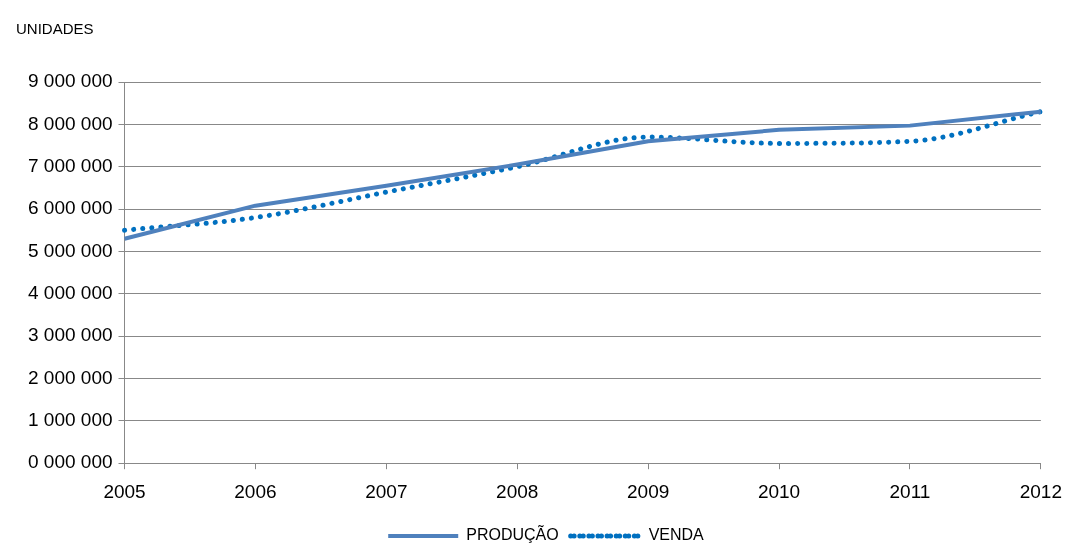 Image resolution: width=1082 pixels, height=556 pixels. What do you see at coordinates (779, 491) in the screenshot?
I see `x-tick-label: 2010` at bounding box center [779, 491].